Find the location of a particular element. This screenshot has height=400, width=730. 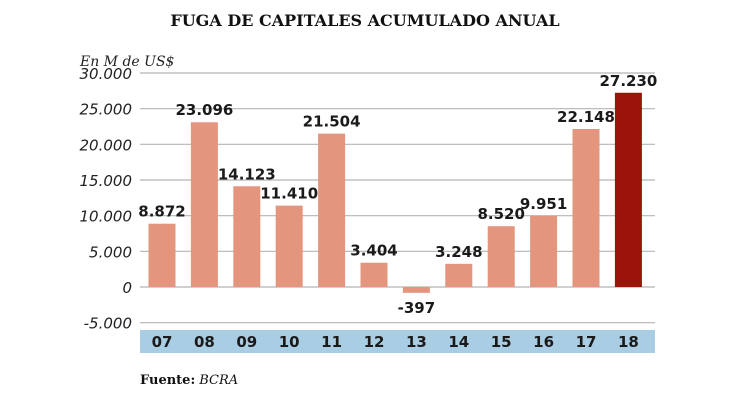

source-note: Fuente: BCRA is located at coordinates (189, 380).